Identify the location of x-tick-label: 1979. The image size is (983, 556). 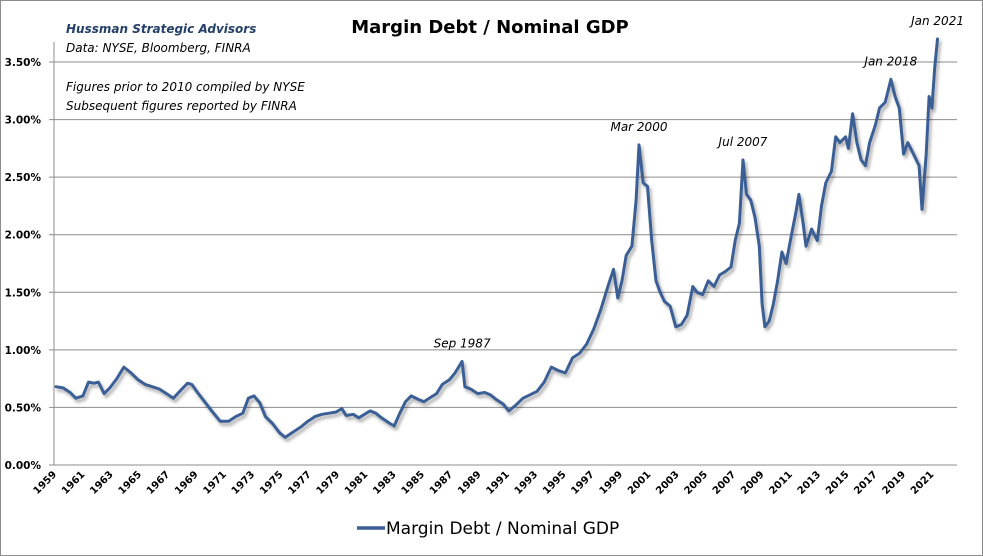
(328, 482).